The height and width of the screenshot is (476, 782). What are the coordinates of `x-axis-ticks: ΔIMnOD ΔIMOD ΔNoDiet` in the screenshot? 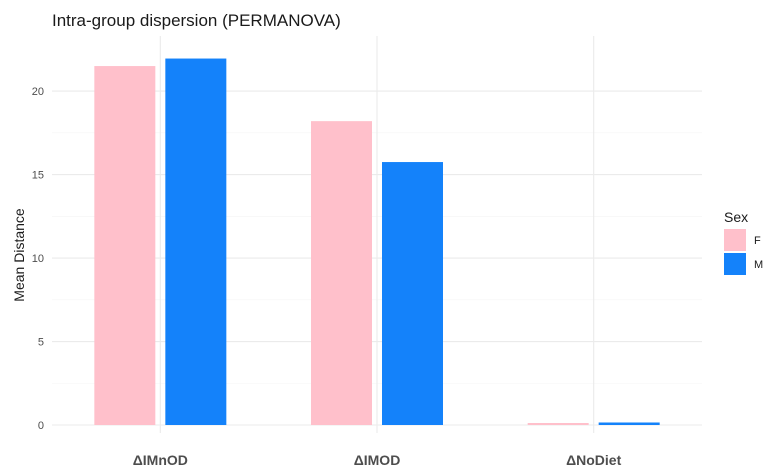 It's located at (377, 460).